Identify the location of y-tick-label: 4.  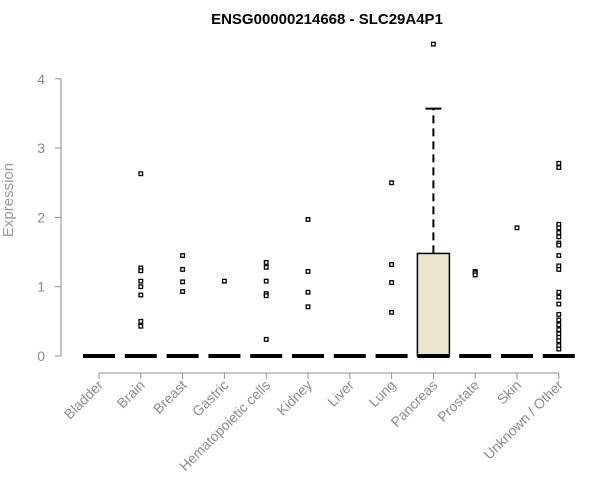
(41, 79).